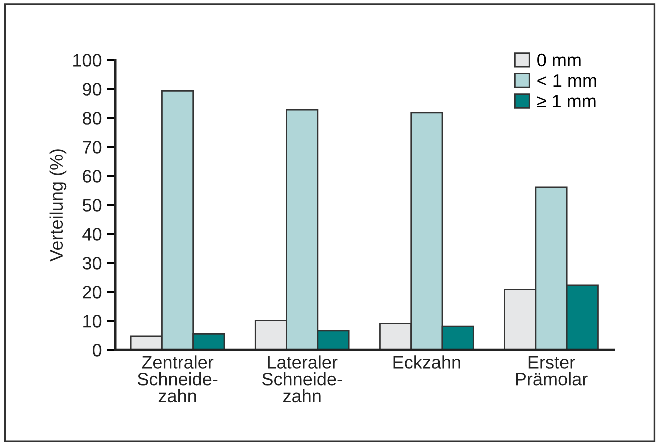  Describe the element at coordinates (92, 147) in the screenshot. I see `y-tick-label: 70` at that location.